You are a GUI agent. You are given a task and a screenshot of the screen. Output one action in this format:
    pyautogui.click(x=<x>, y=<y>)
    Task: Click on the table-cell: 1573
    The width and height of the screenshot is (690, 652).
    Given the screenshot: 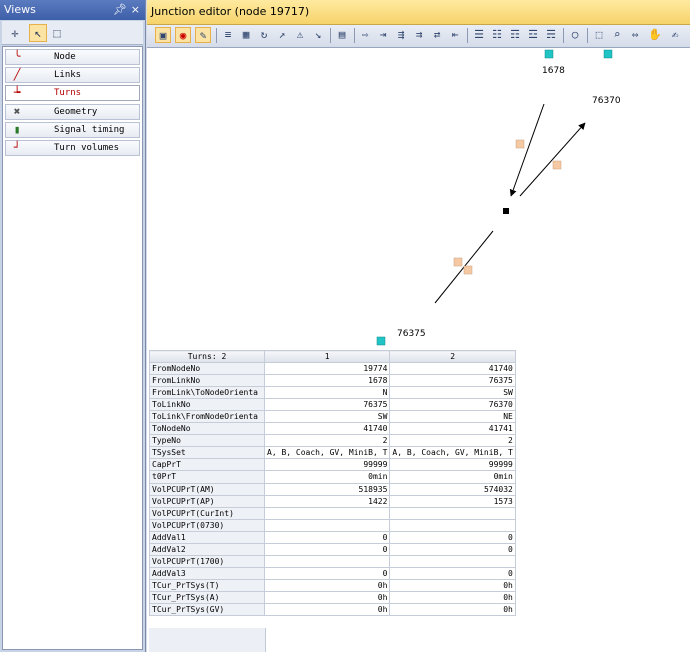 What is the action you would take?
    pyautogui.click(x=452, y=501)
    